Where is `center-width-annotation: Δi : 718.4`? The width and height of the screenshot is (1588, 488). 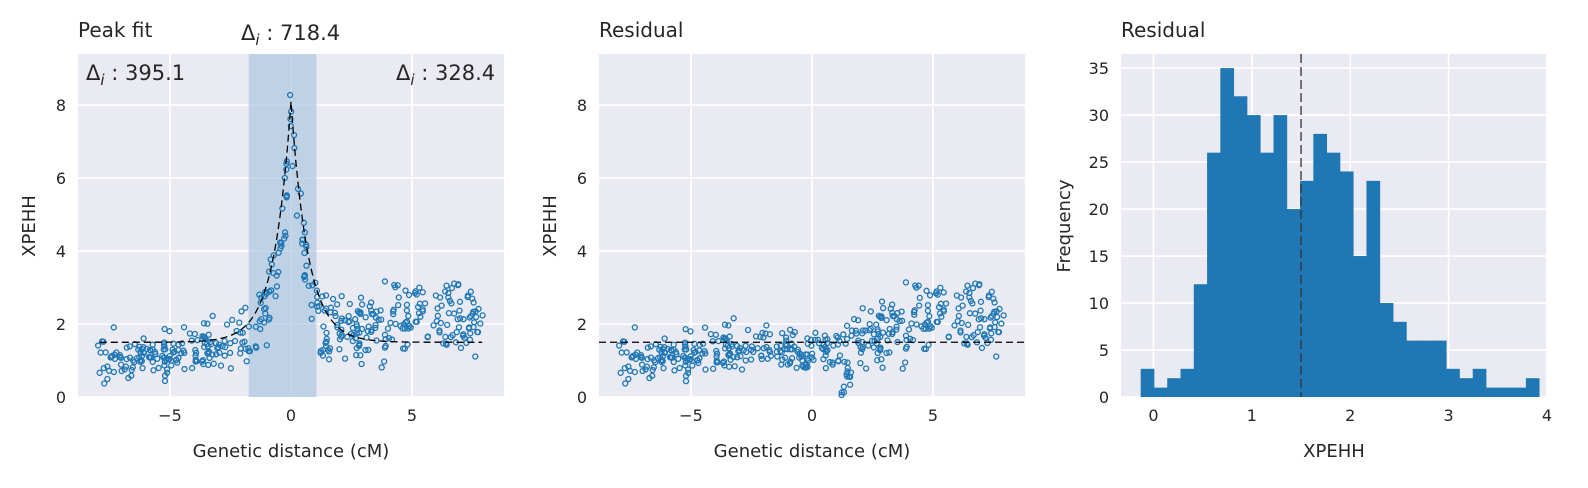
center-width-annotation: Δi : 718.4 is located at coordinates (290, 35).